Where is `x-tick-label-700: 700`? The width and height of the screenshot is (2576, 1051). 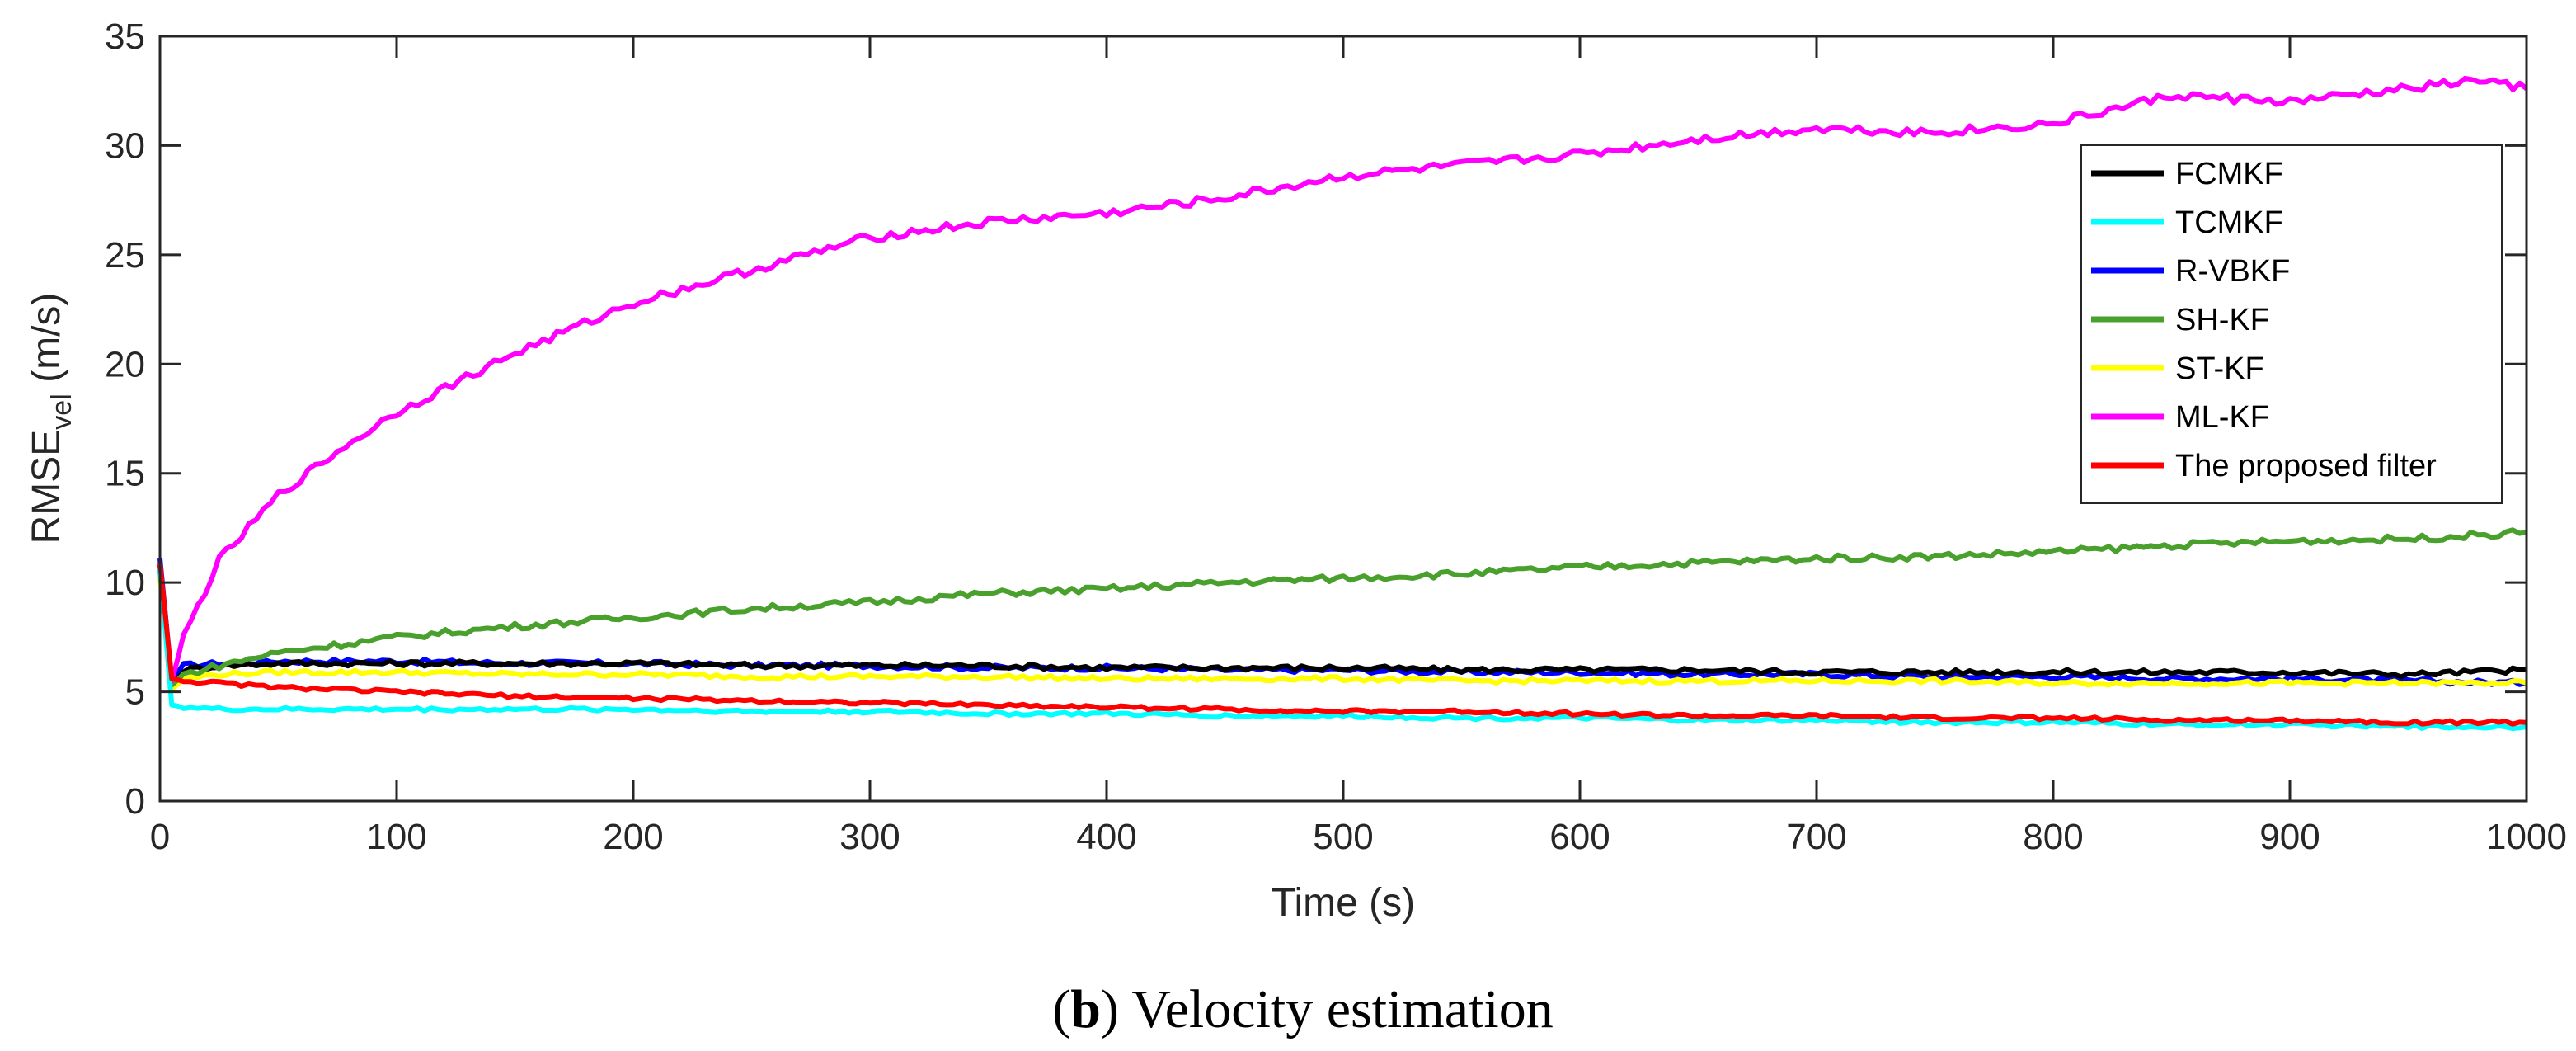
x-tick-label-700: 700 is located at coordinates (1816, 837).